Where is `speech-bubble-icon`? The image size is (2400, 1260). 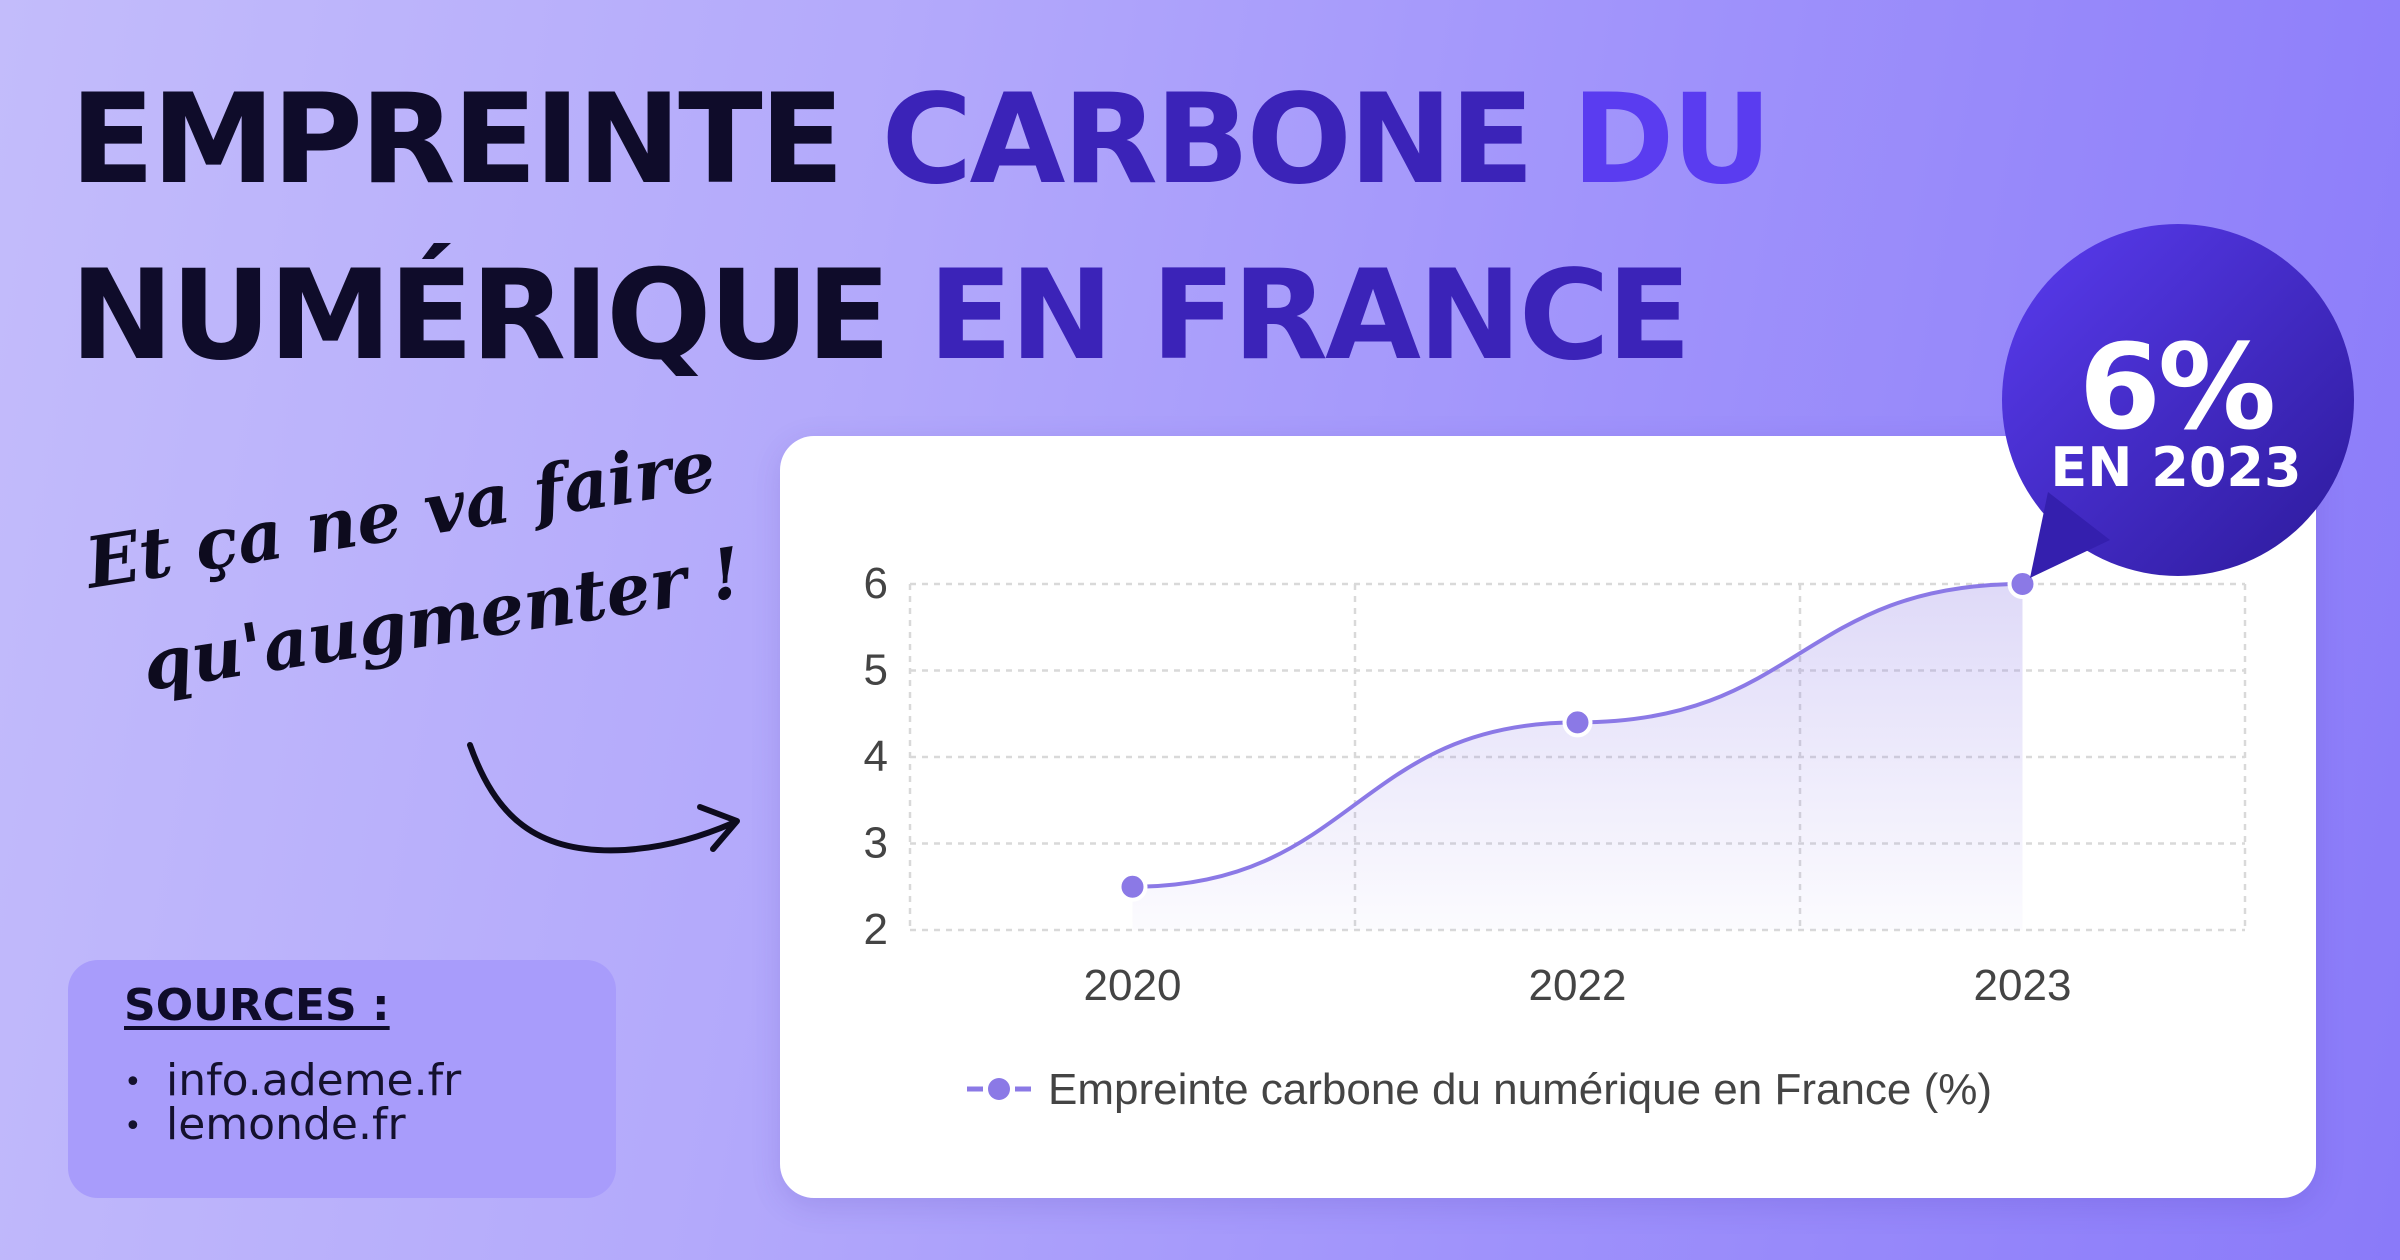
speech-bubble-icon is located at coordinates (2178, 401).